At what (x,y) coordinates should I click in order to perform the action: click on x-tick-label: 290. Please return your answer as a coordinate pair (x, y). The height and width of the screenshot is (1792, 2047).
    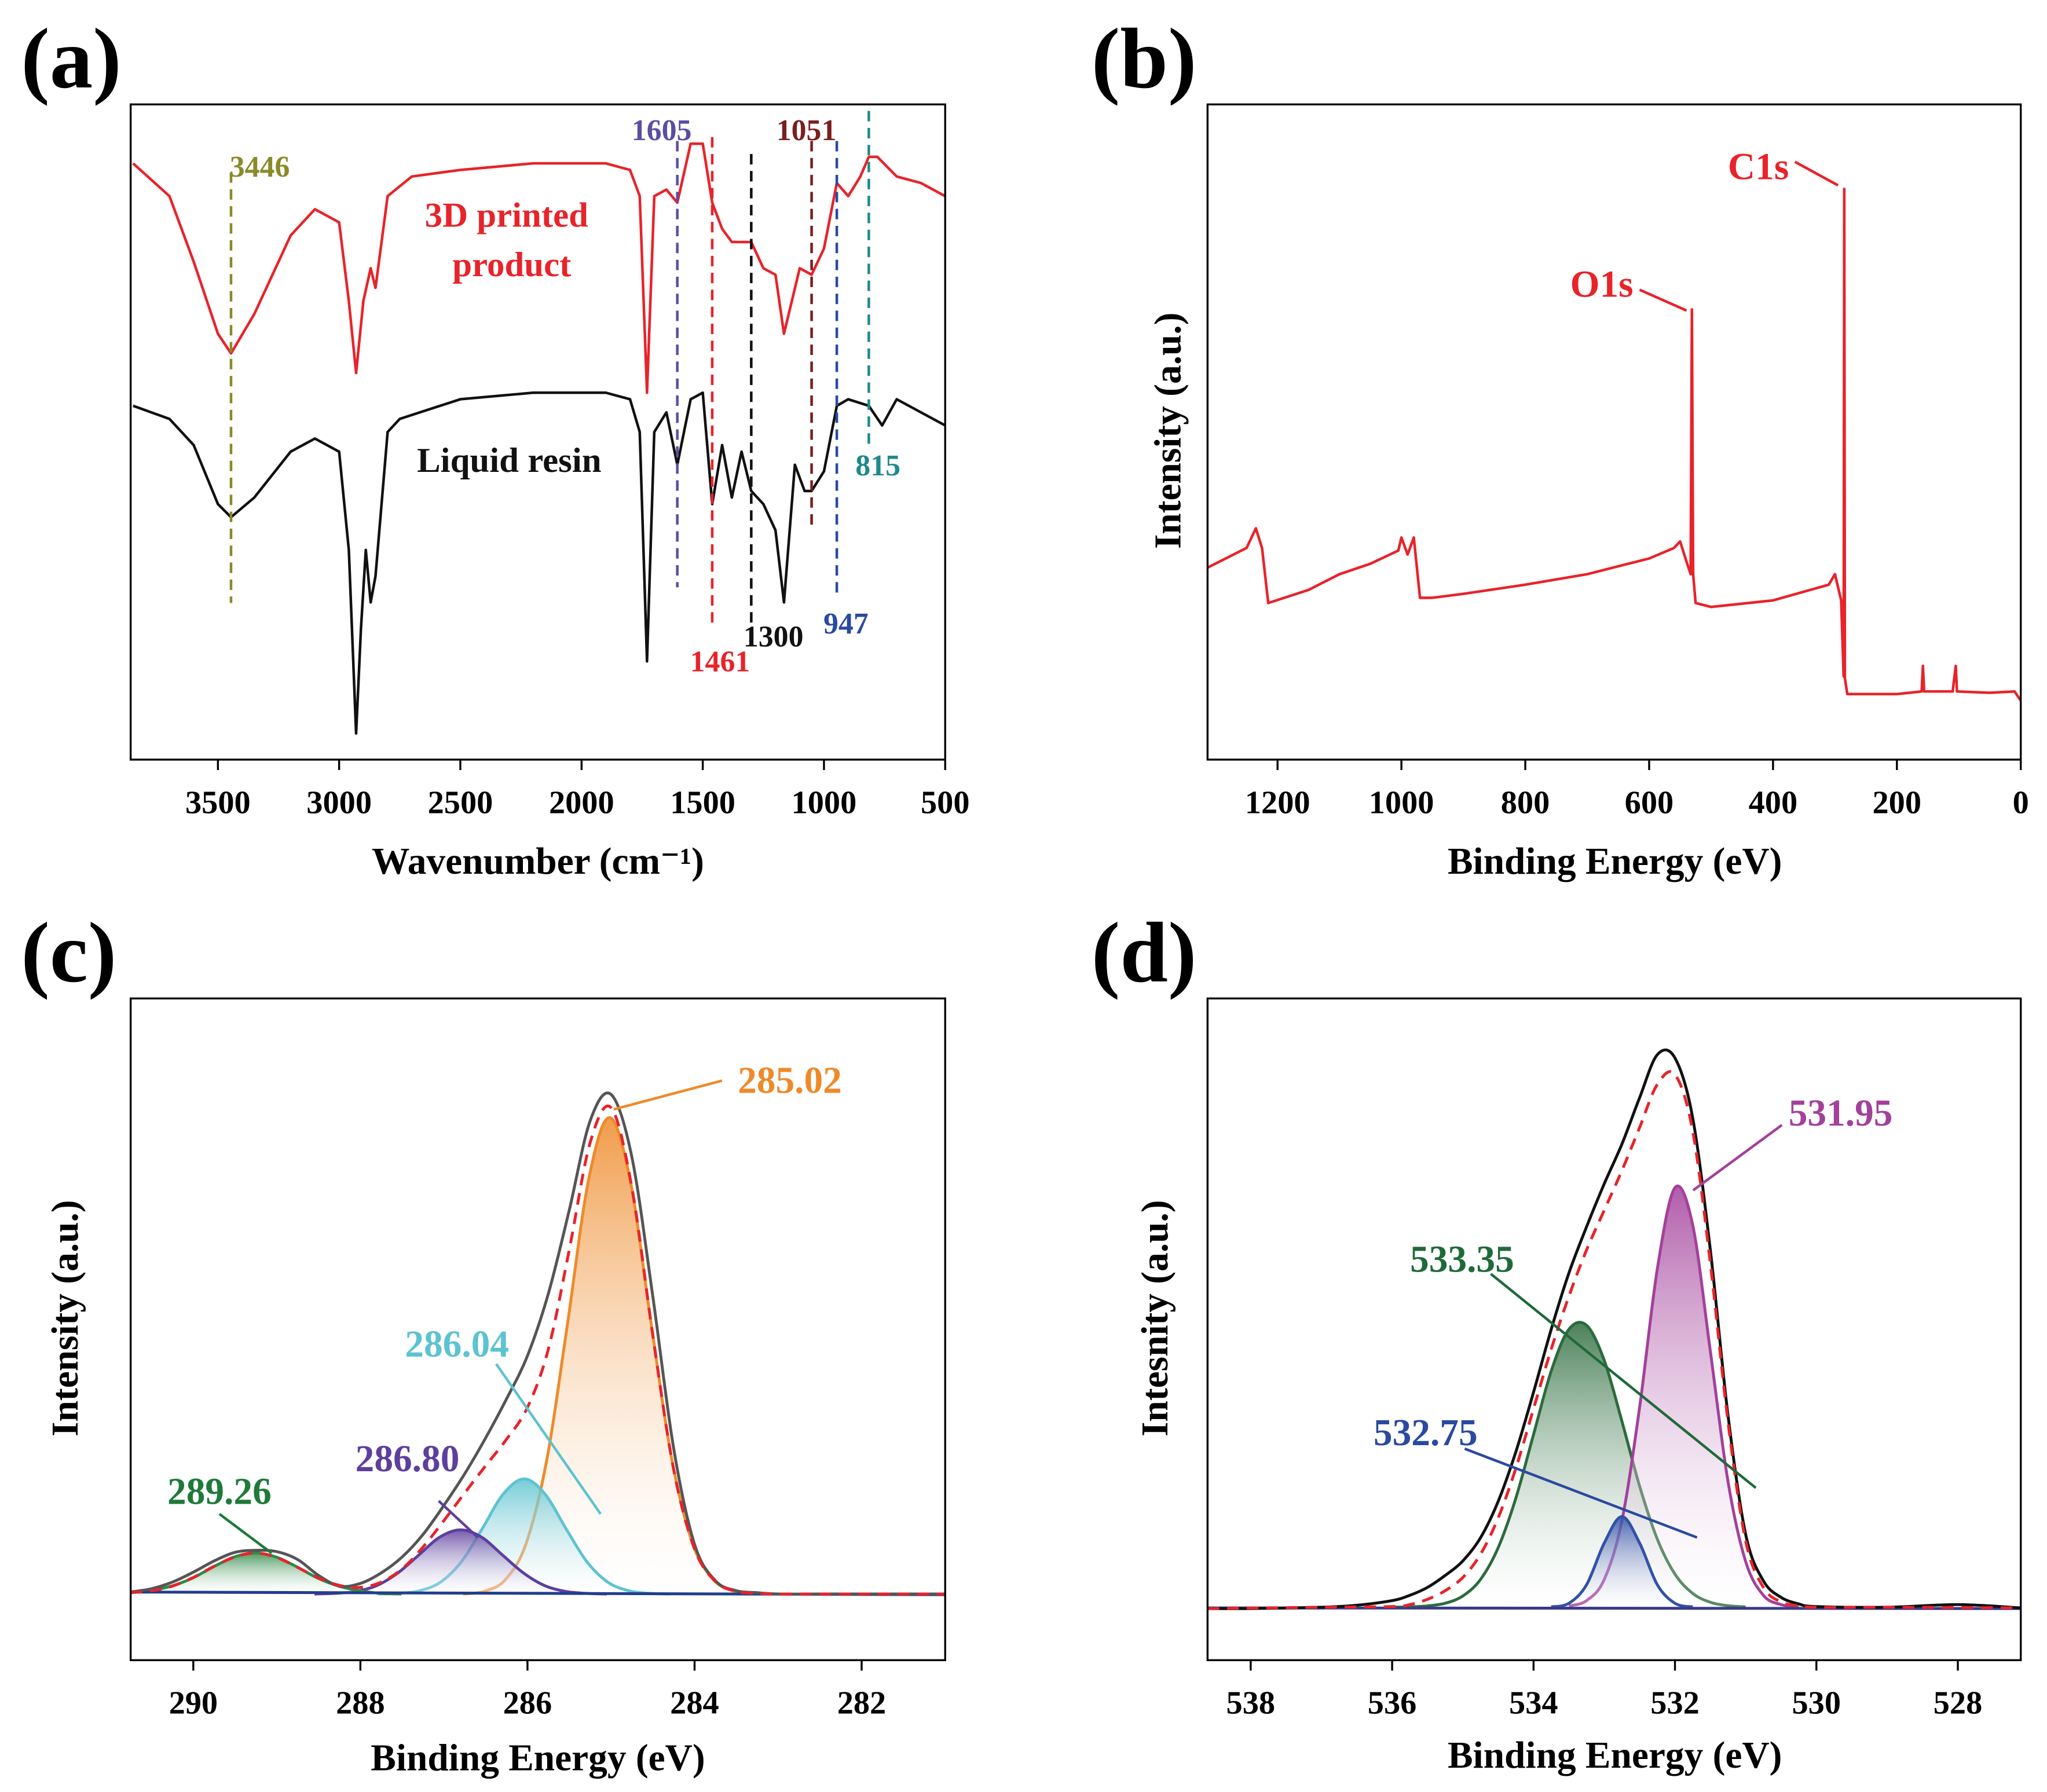
    Looking at the image, I should click on (194, 1703).